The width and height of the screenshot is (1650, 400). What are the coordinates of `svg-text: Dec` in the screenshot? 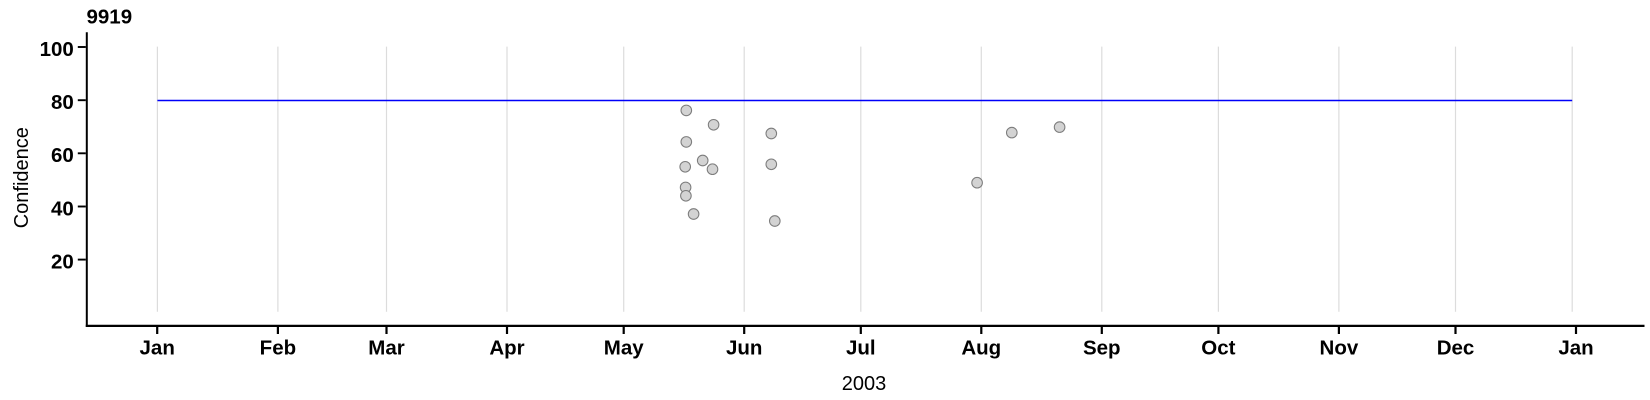 It's located at (1456, 348).